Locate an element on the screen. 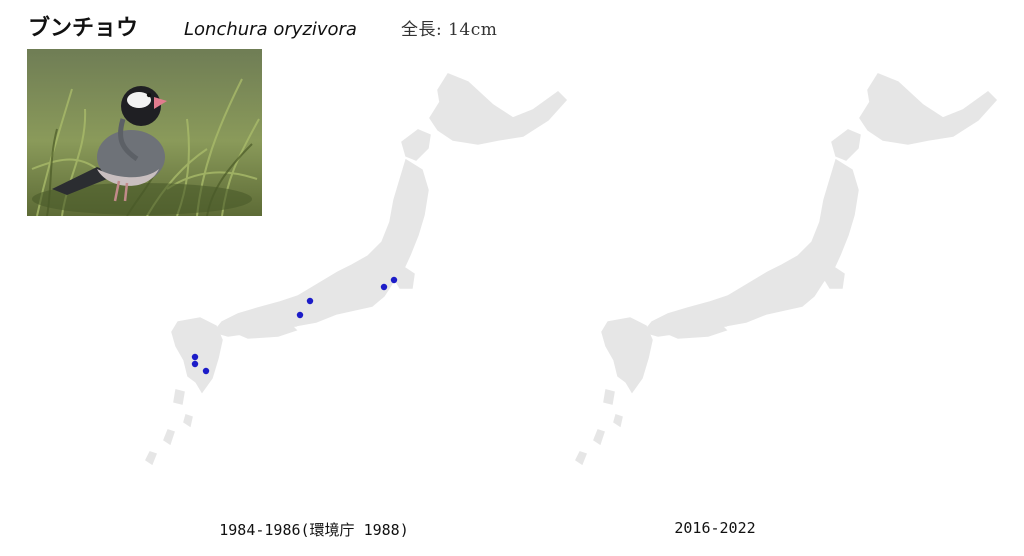  bird-photo is located at coordinates (144, 132).